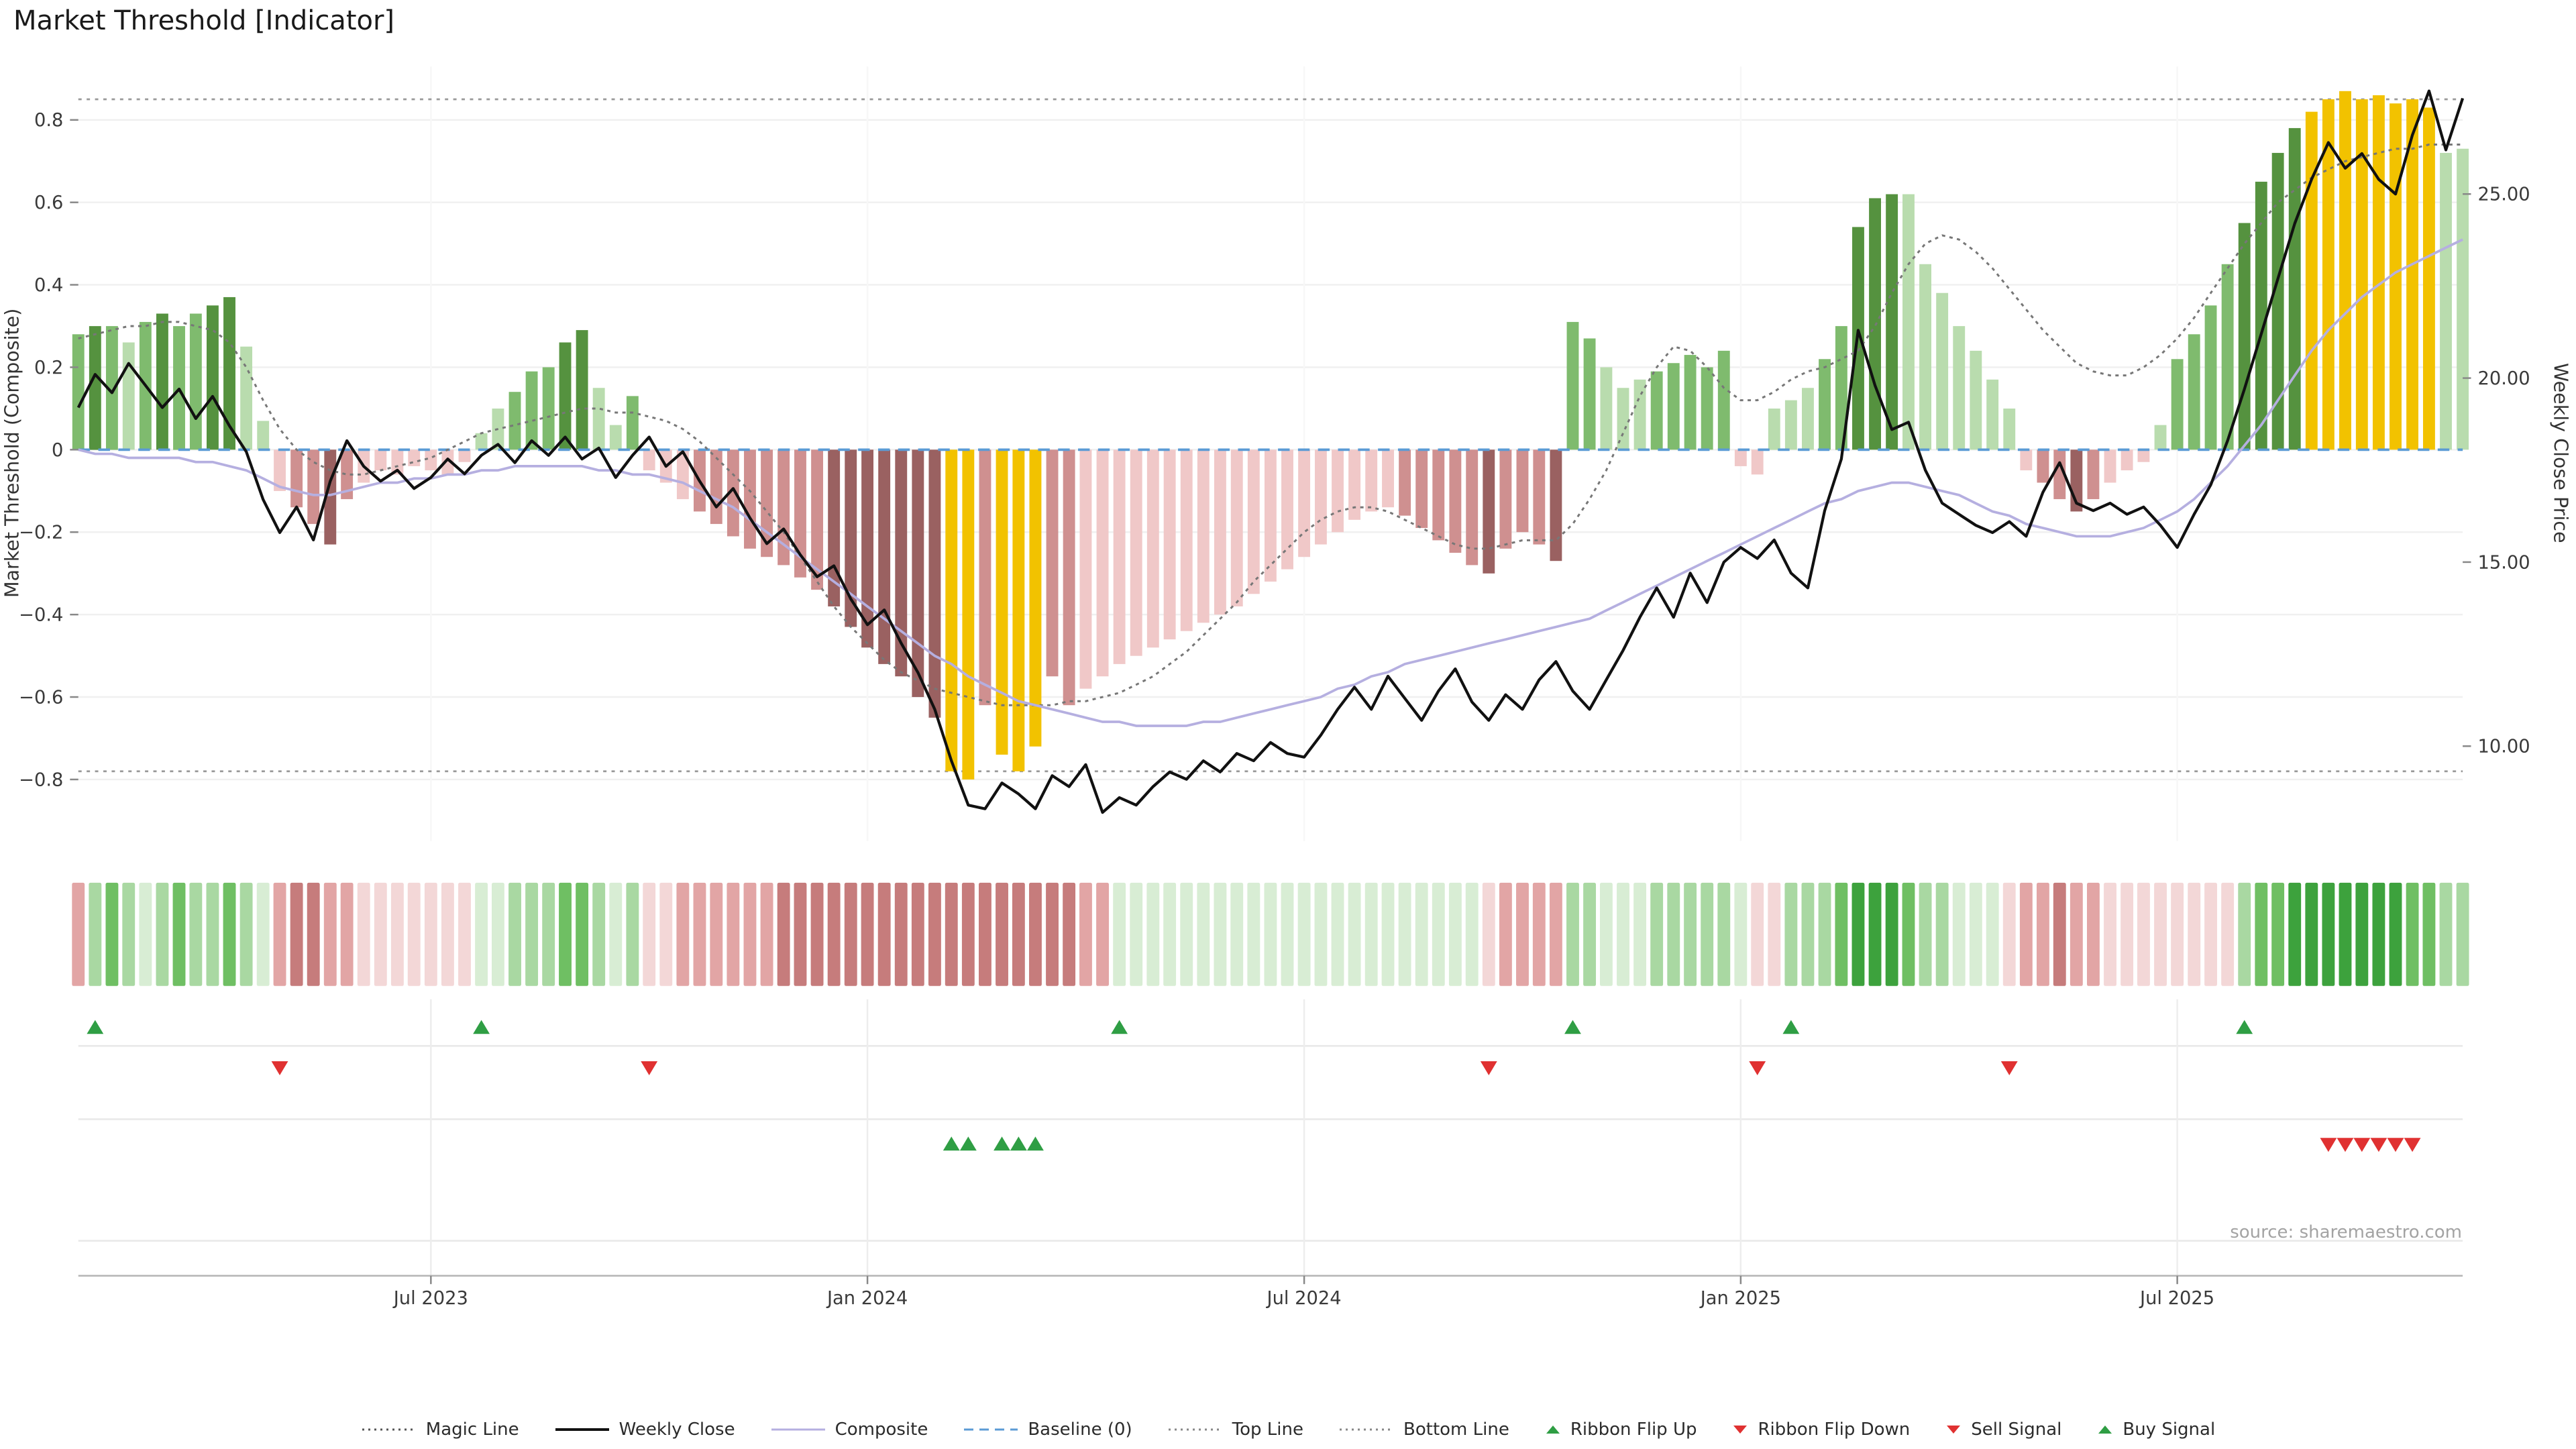 This screenshot has height=1449, width=2576. What do you see at coordinates (2176, 1298) in the screenshot?
I see `svg-text: Jul 2025` at bounding box center [2176, 1298].